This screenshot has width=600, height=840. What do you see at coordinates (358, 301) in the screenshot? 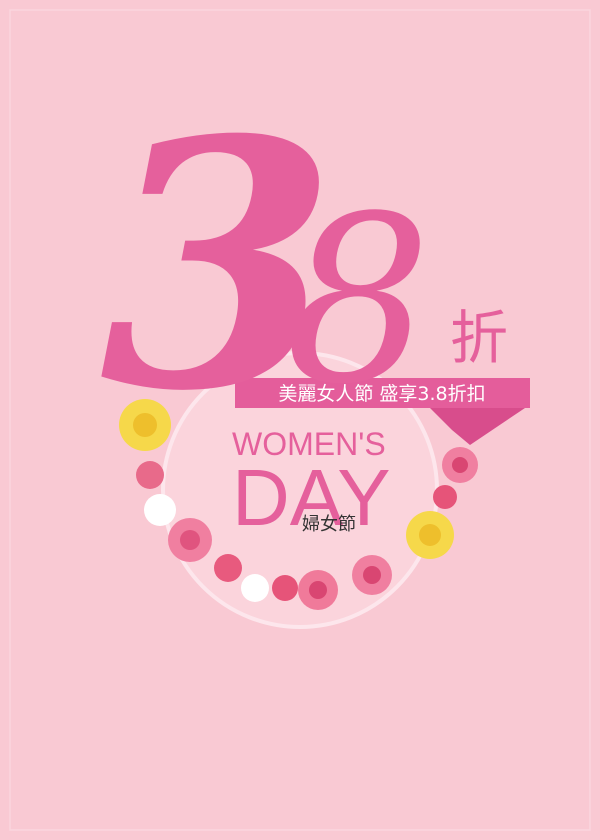
I see `big-number: 8` at bounding box center [358, 301].